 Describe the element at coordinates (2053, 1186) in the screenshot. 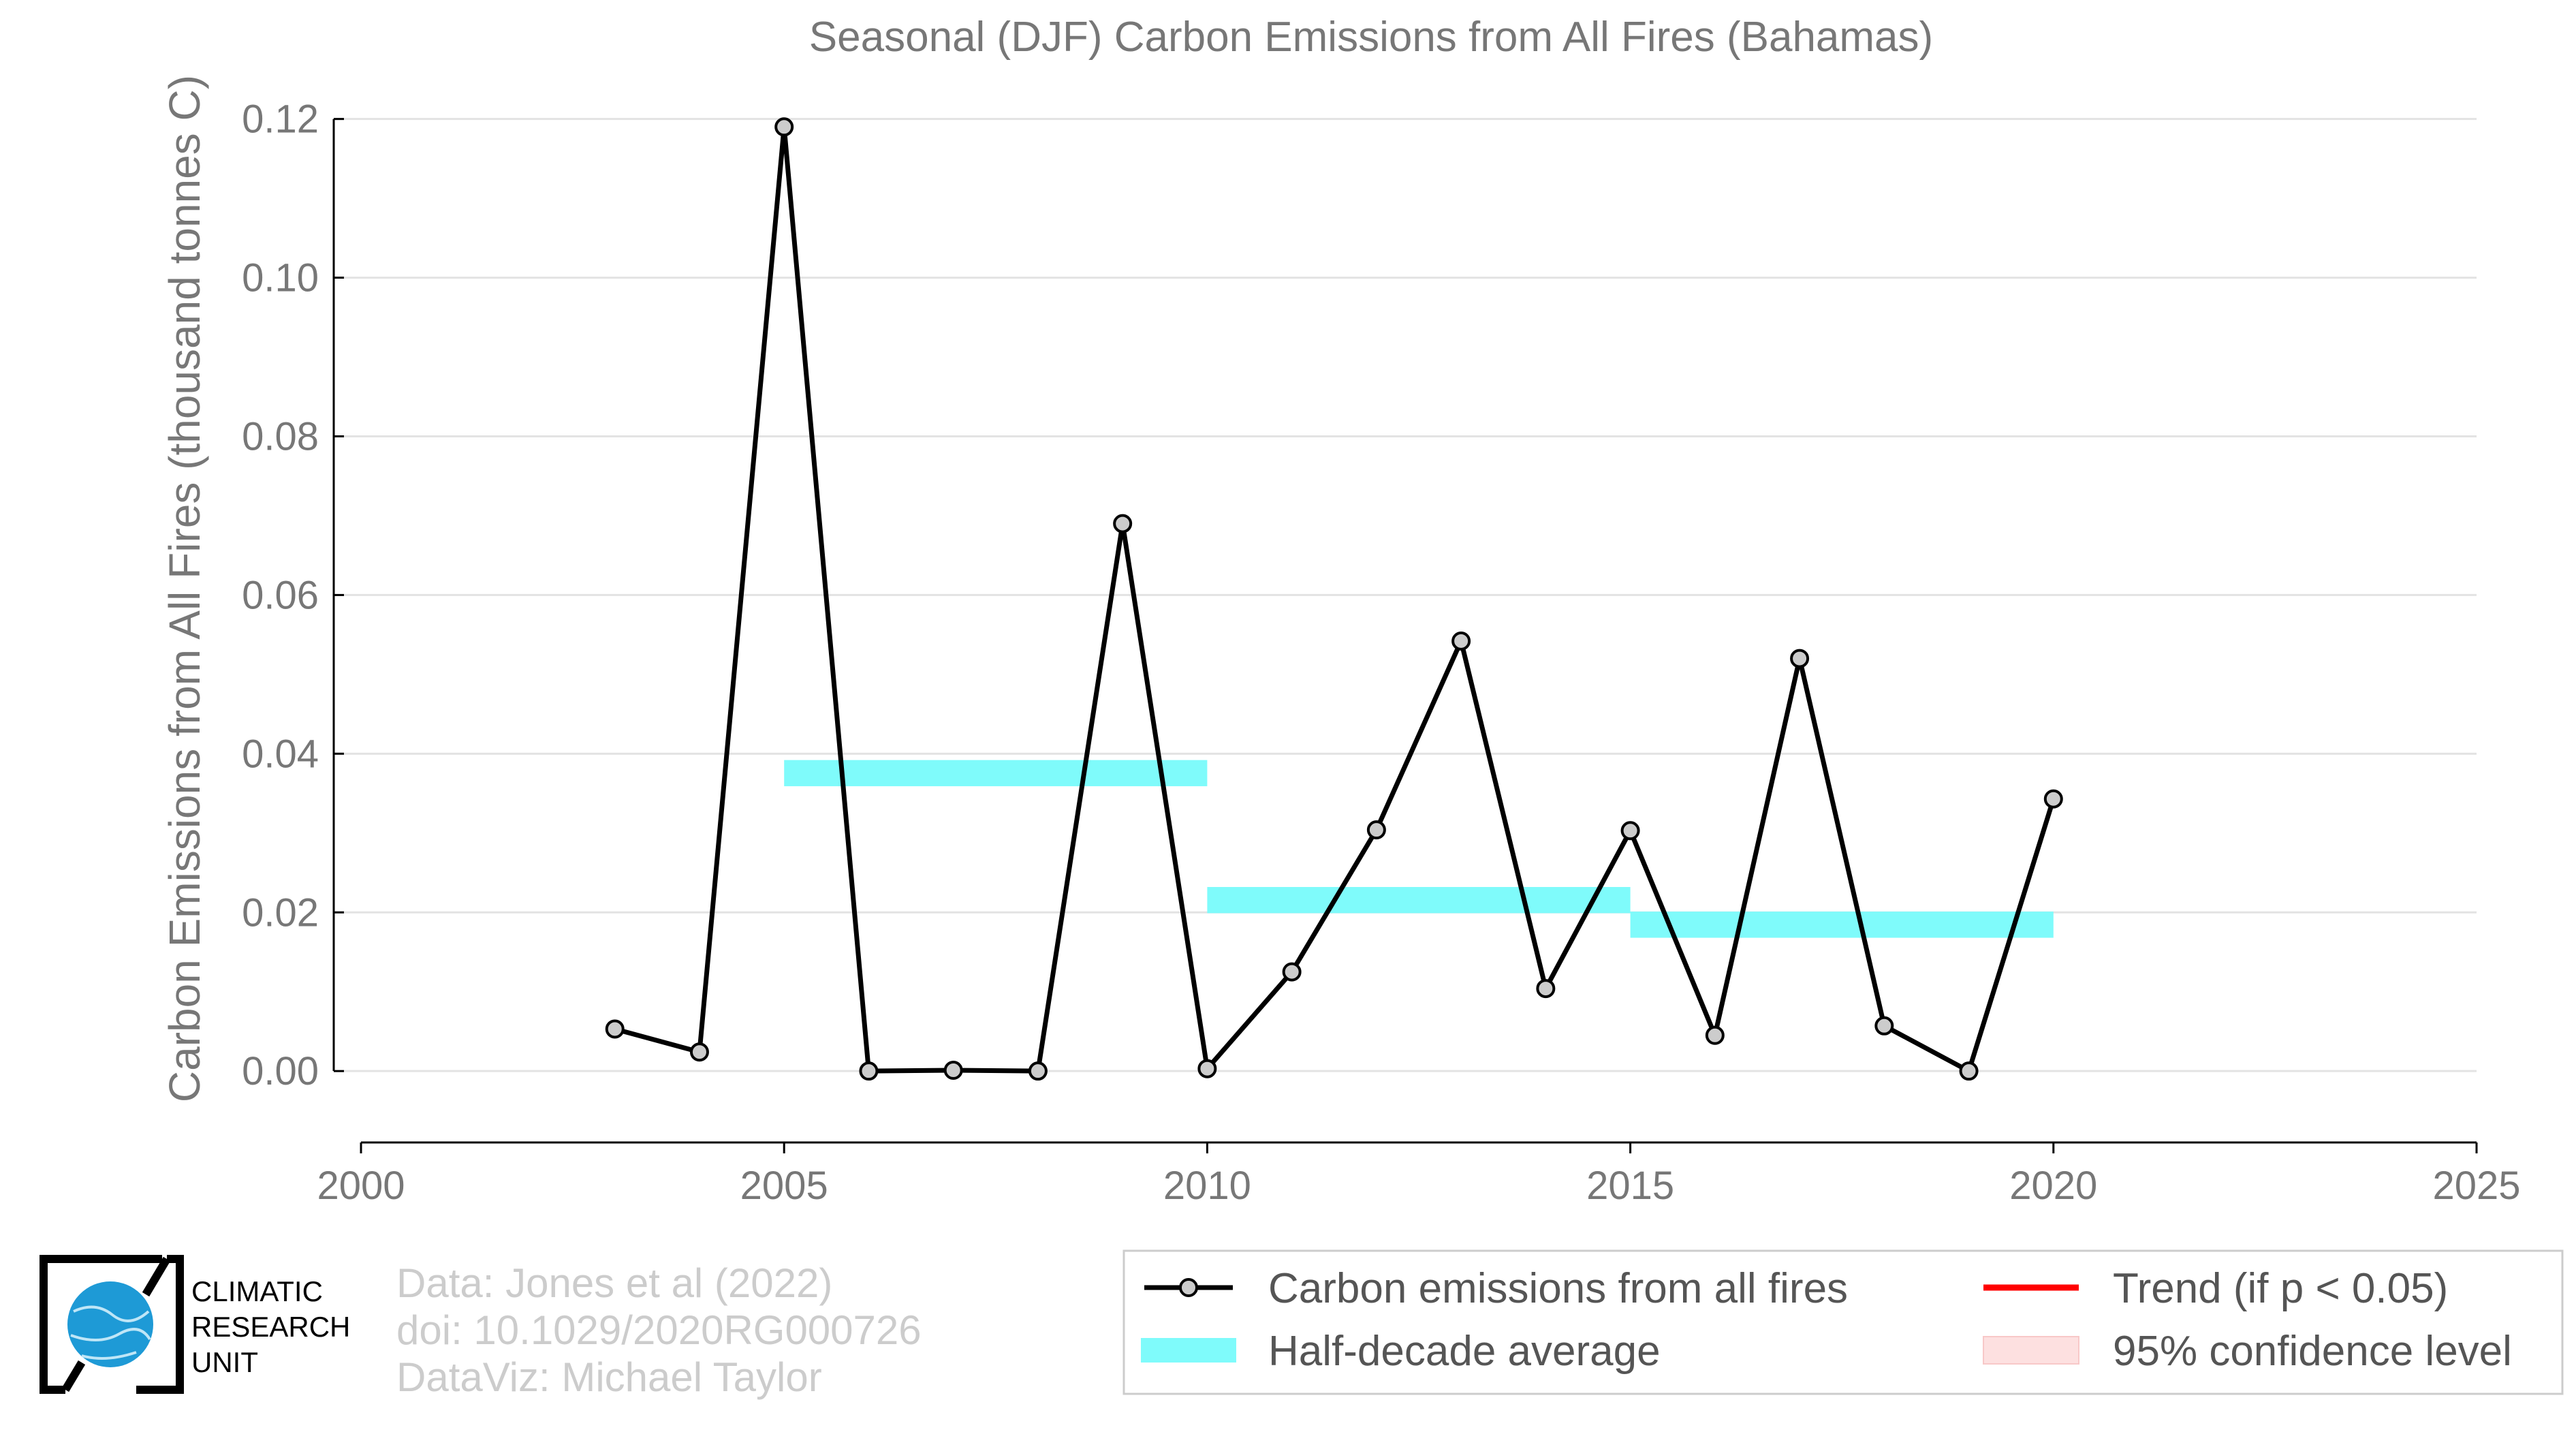

I see `x-tick-label: 2020` at that location.